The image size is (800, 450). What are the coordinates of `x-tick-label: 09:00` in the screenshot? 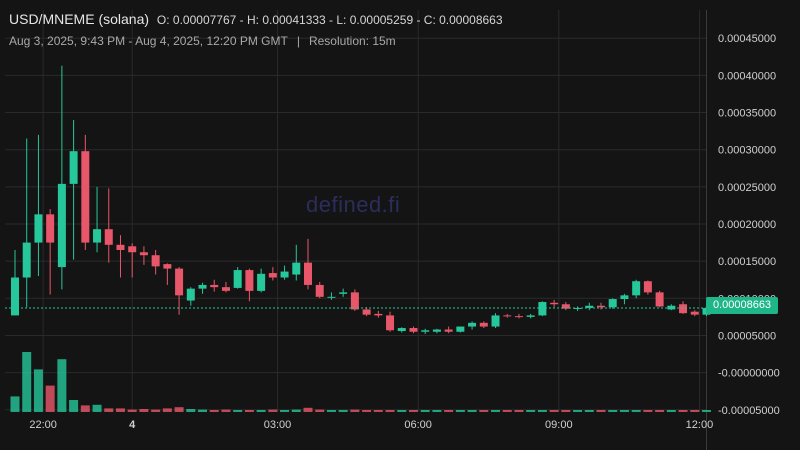 It's located at (559, 425).